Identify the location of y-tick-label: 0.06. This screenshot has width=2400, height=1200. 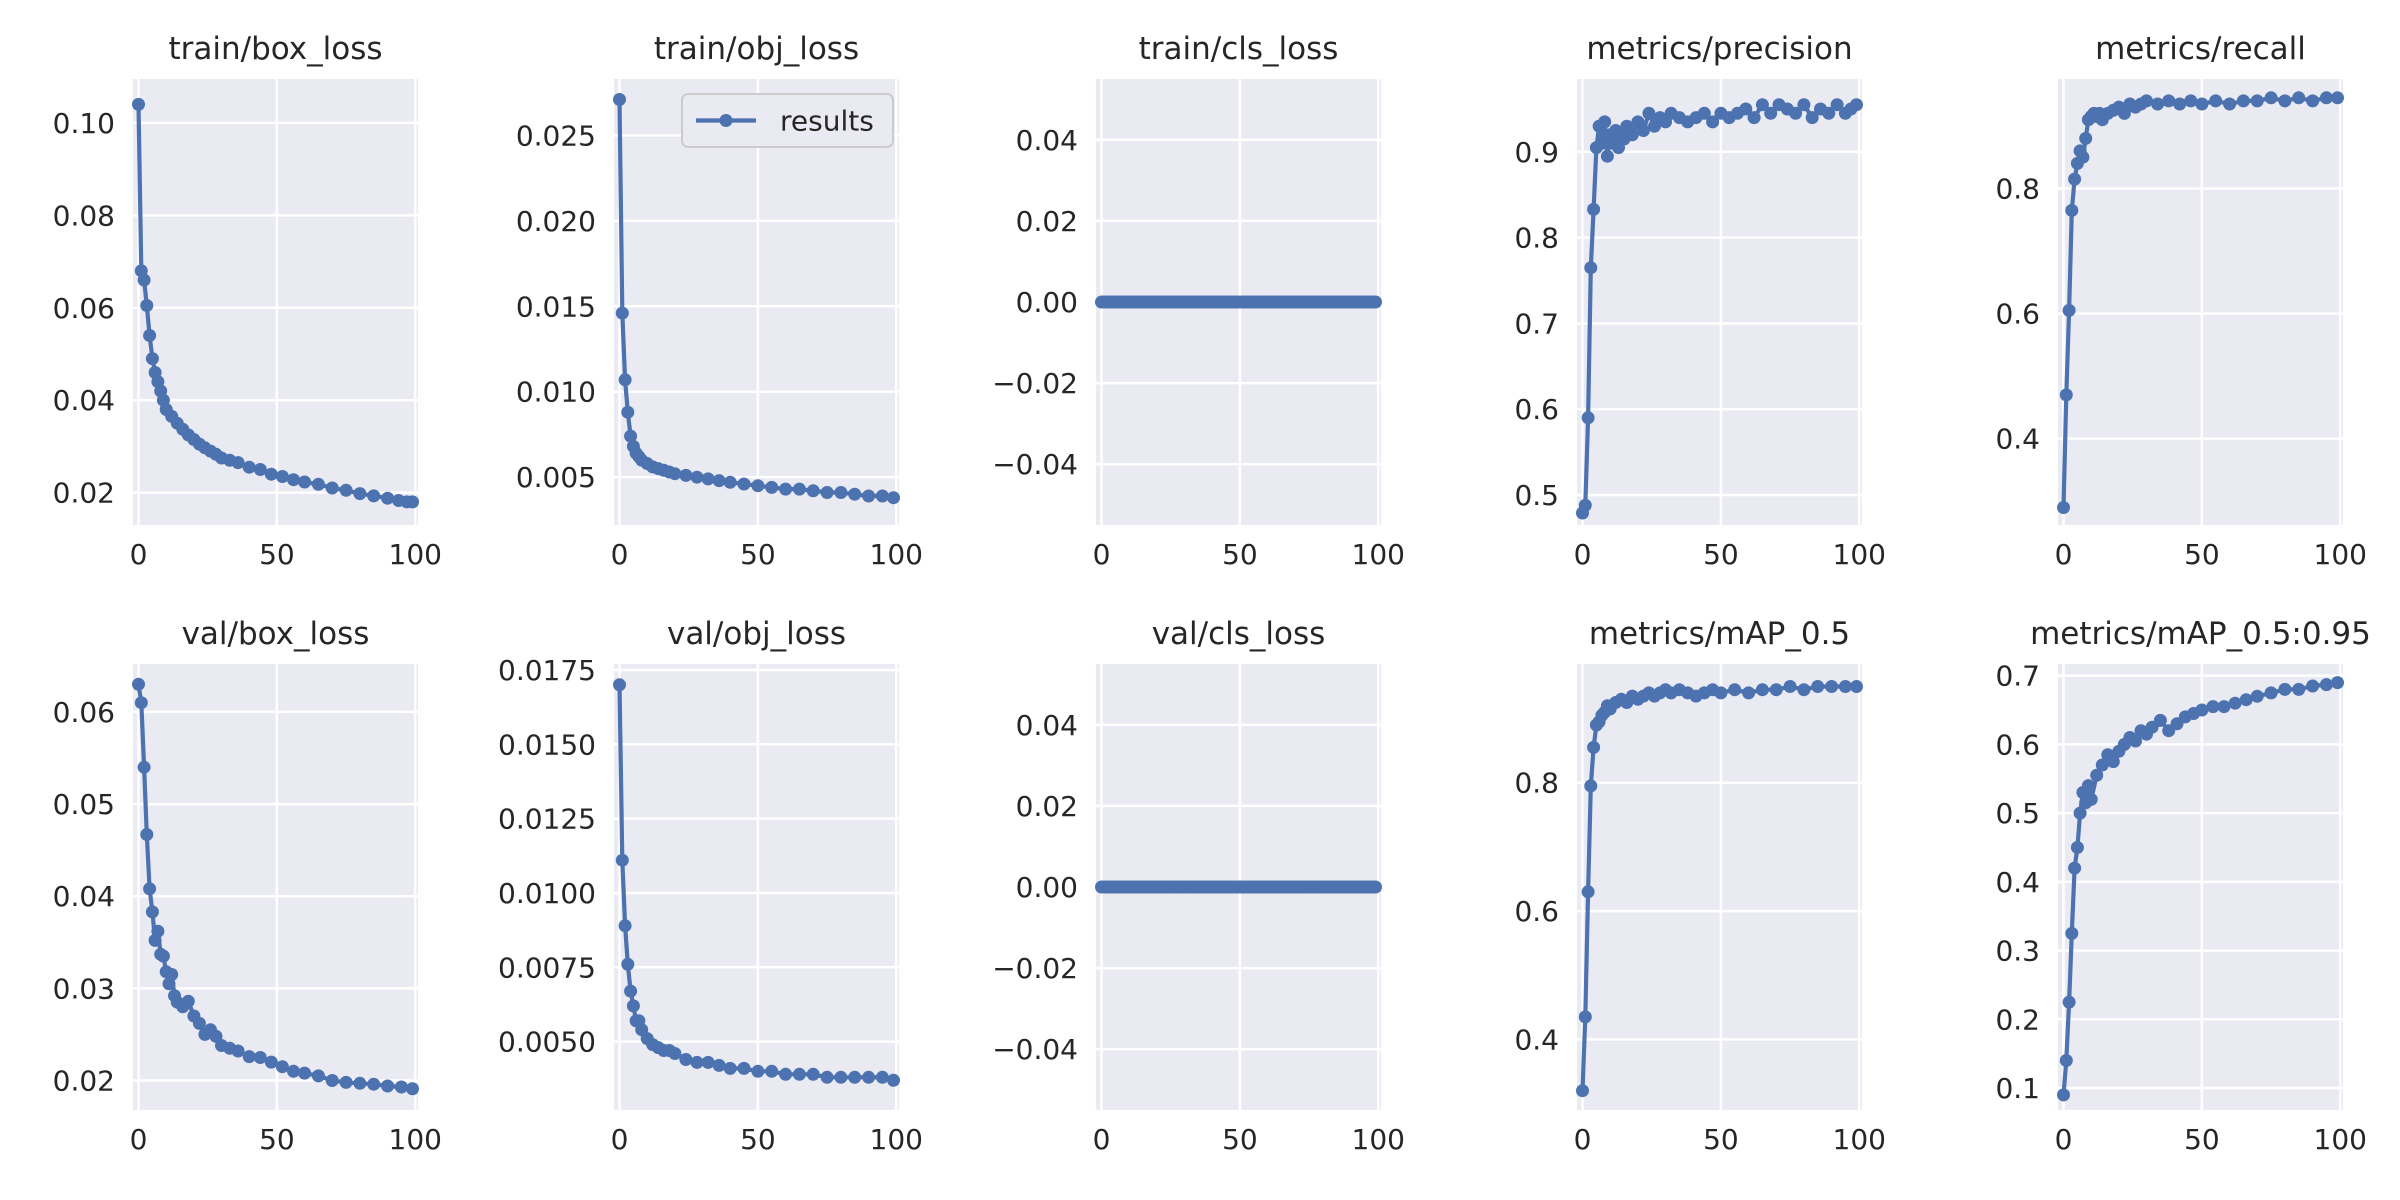
(84, 308).